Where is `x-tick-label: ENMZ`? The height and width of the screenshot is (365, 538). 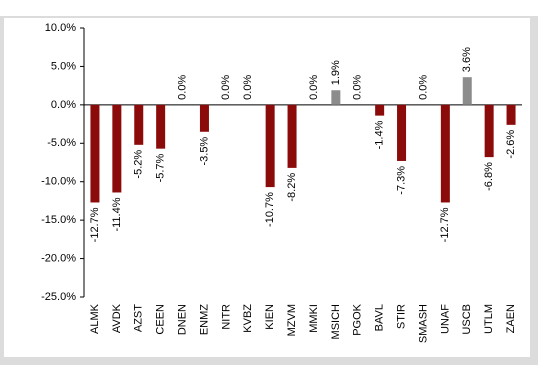
x-tick-label: ENMZ is located at coordinates (204, 319).